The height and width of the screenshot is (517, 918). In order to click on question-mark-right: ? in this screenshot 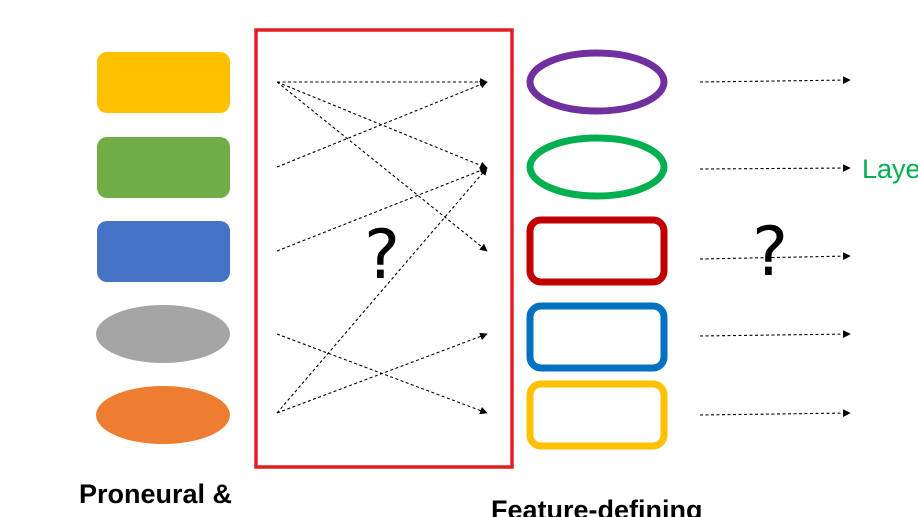, I will do `click(770, 252)`.